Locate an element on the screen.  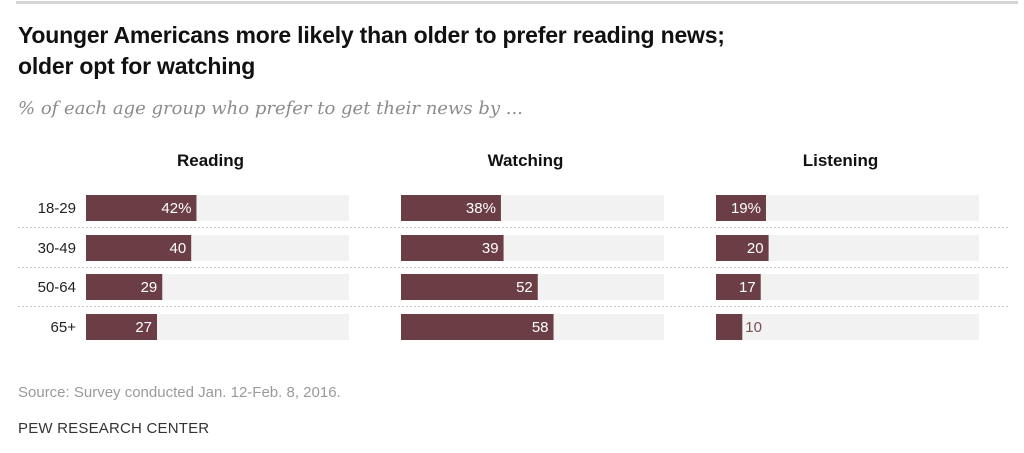
data-label: 29 is located at coordinates (149, 287).